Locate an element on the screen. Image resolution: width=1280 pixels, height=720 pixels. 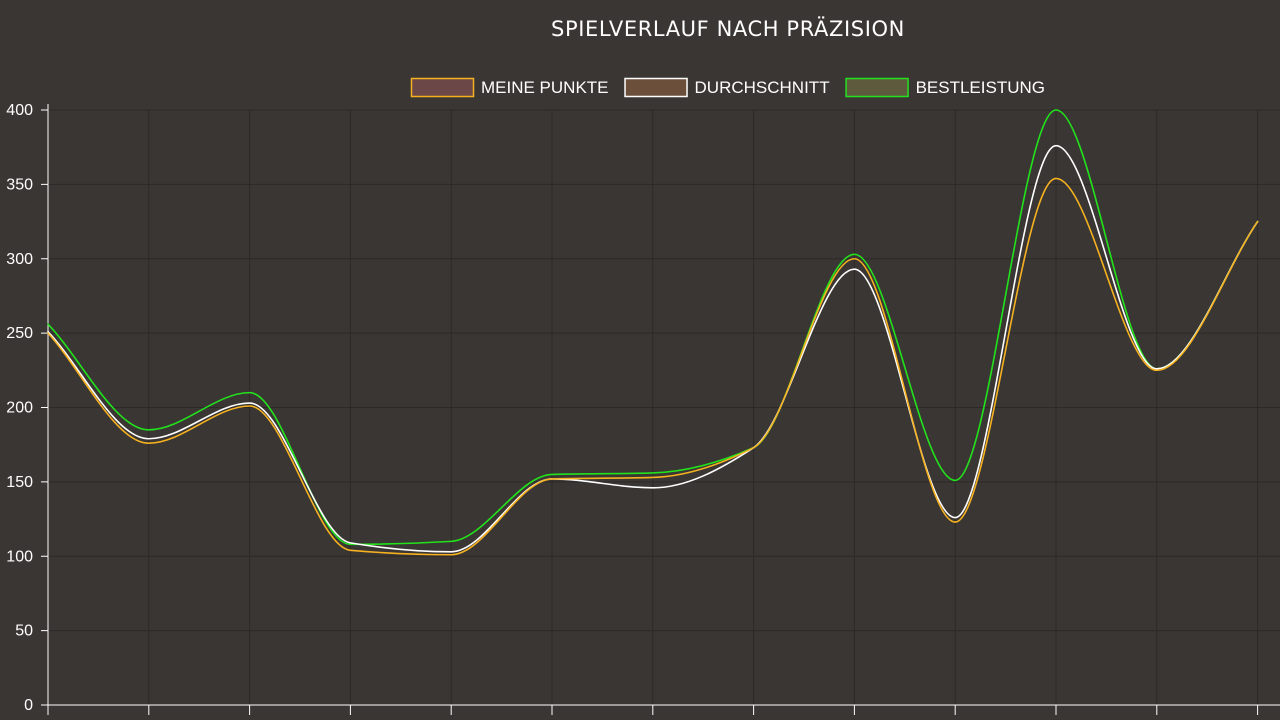
y-tick-label: 400 is located at coordinates (19, 110).